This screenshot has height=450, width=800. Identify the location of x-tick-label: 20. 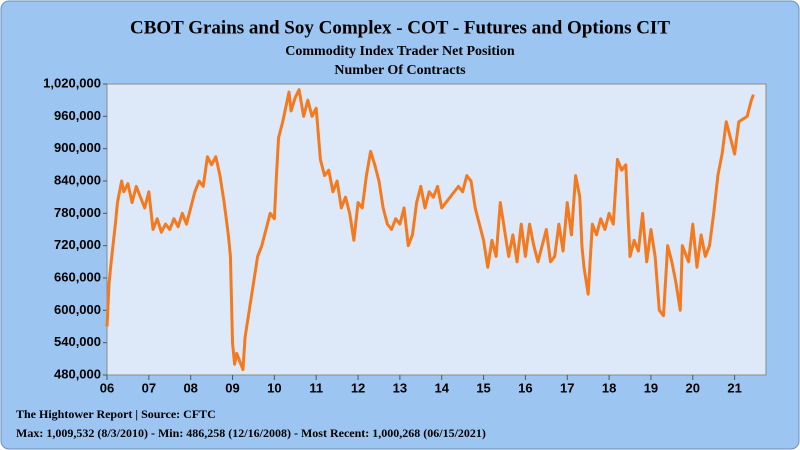
(693, 387).